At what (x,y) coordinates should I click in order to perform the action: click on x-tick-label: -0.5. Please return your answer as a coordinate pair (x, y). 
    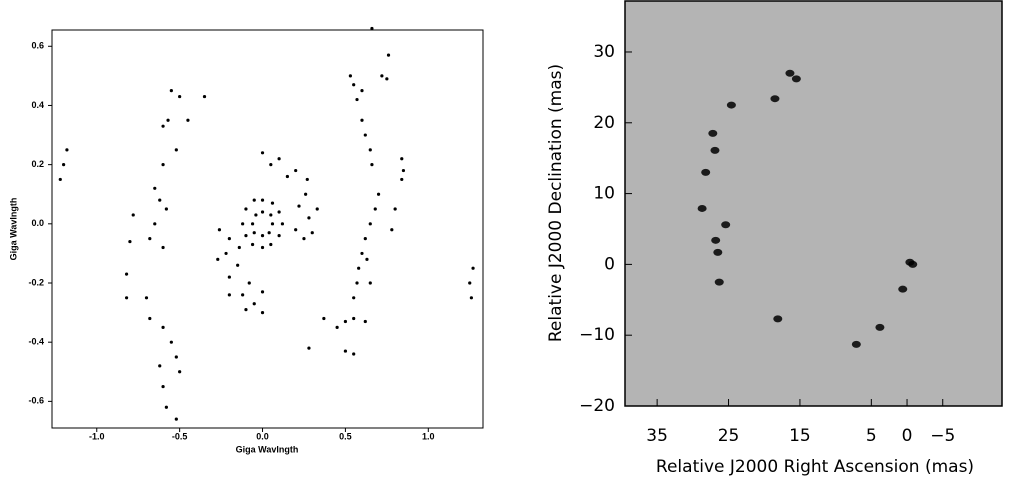
    Looking at the image, I should click on (180, 436).